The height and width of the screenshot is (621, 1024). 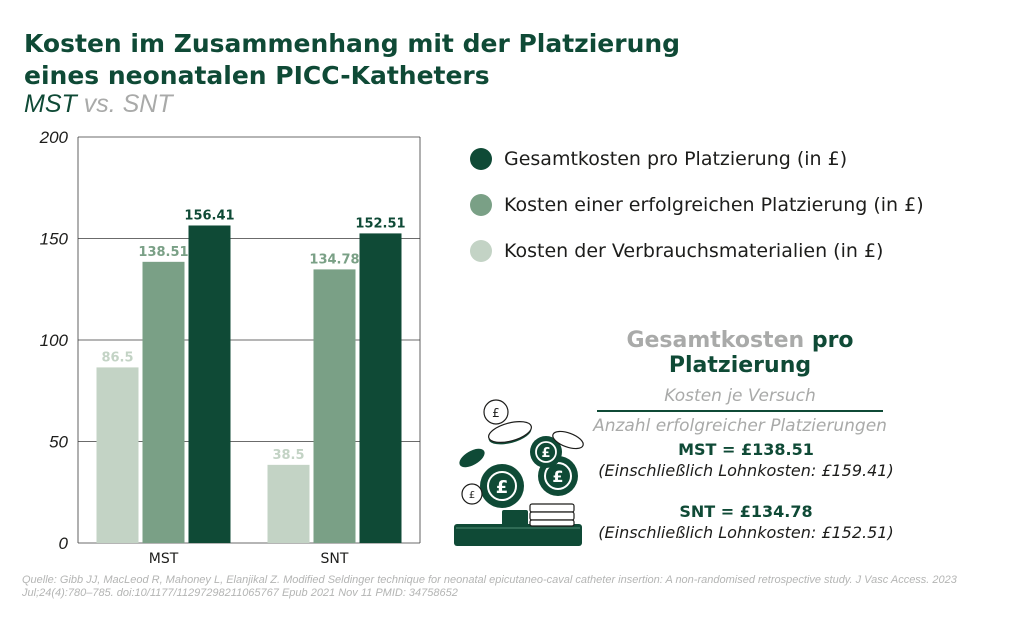 I want to click on result-mst-value: MST = £138.51, so click(x=746, y=449).